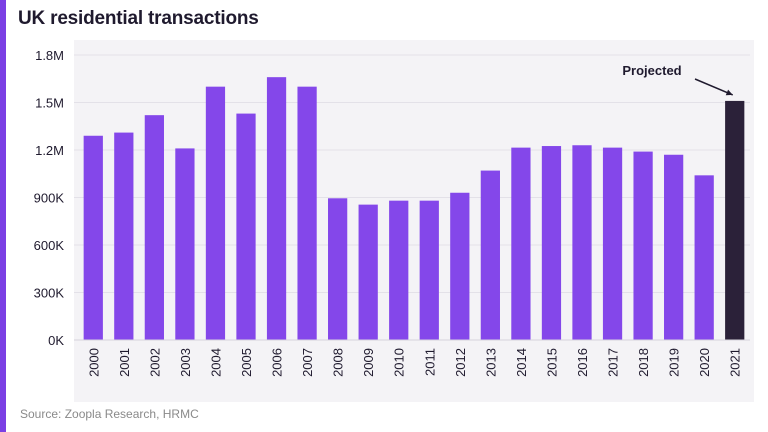 Image resolution: width=768 pixels, height=432 pixels. I want to click on x-tick-label: 2017, so click(613, 362).